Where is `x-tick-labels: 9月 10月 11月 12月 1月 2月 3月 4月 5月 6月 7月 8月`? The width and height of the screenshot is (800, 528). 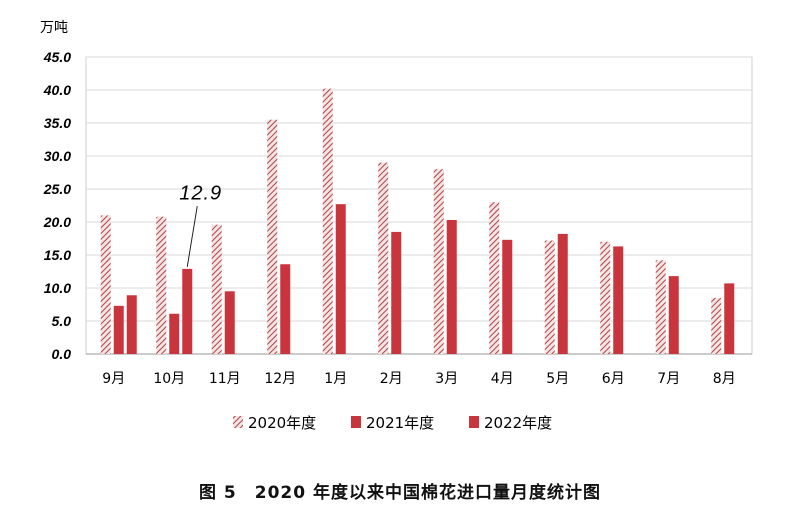
x-tick-labels: 9月 10月 11月 12月 1月 2月 3月 4月 5月 6月 7月 8月 is located at coordinates (418, 379).